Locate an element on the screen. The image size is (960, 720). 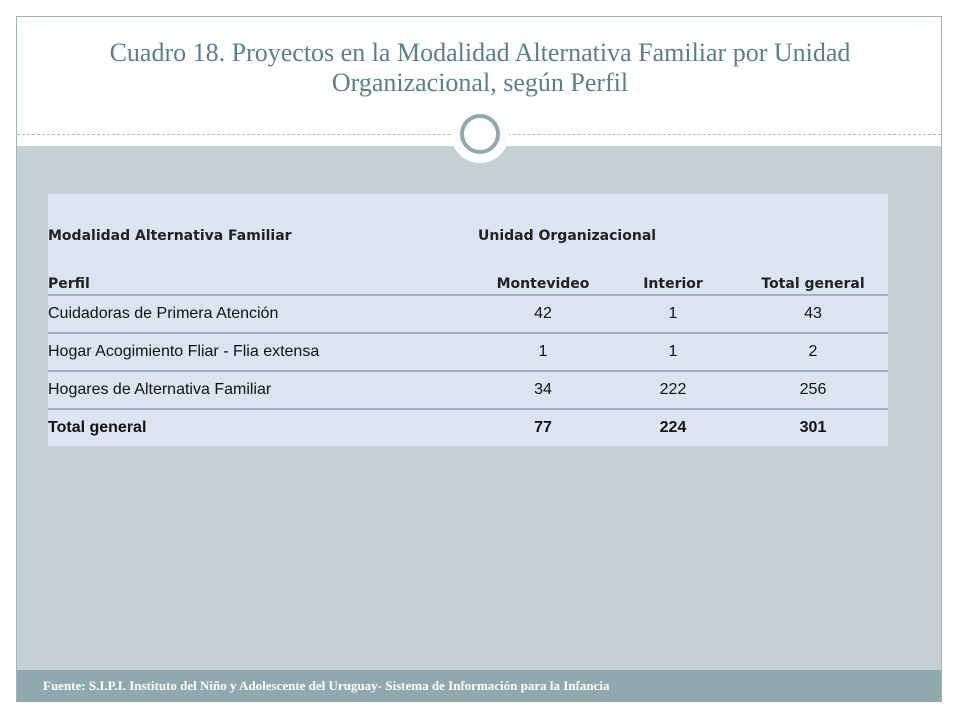
header-unidad-organizacional: Unidad Organizacional is located at coordinates (683, 219).